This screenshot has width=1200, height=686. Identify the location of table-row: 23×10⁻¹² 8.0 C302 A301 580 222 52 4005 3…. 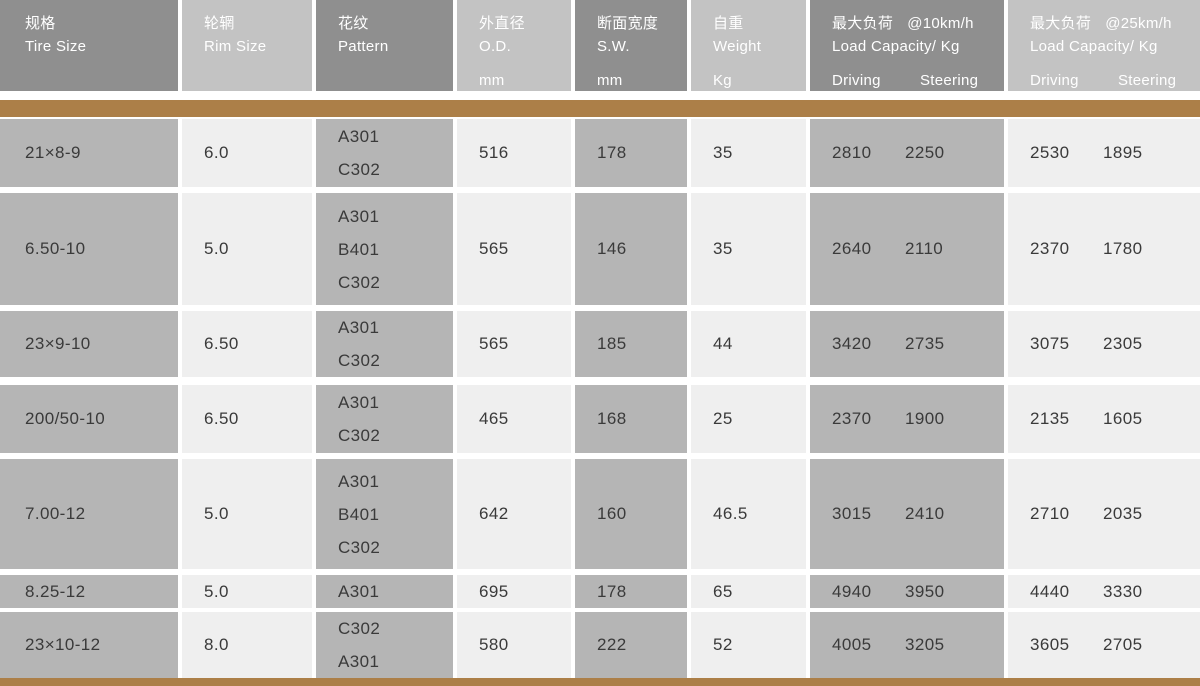
(600, 645).